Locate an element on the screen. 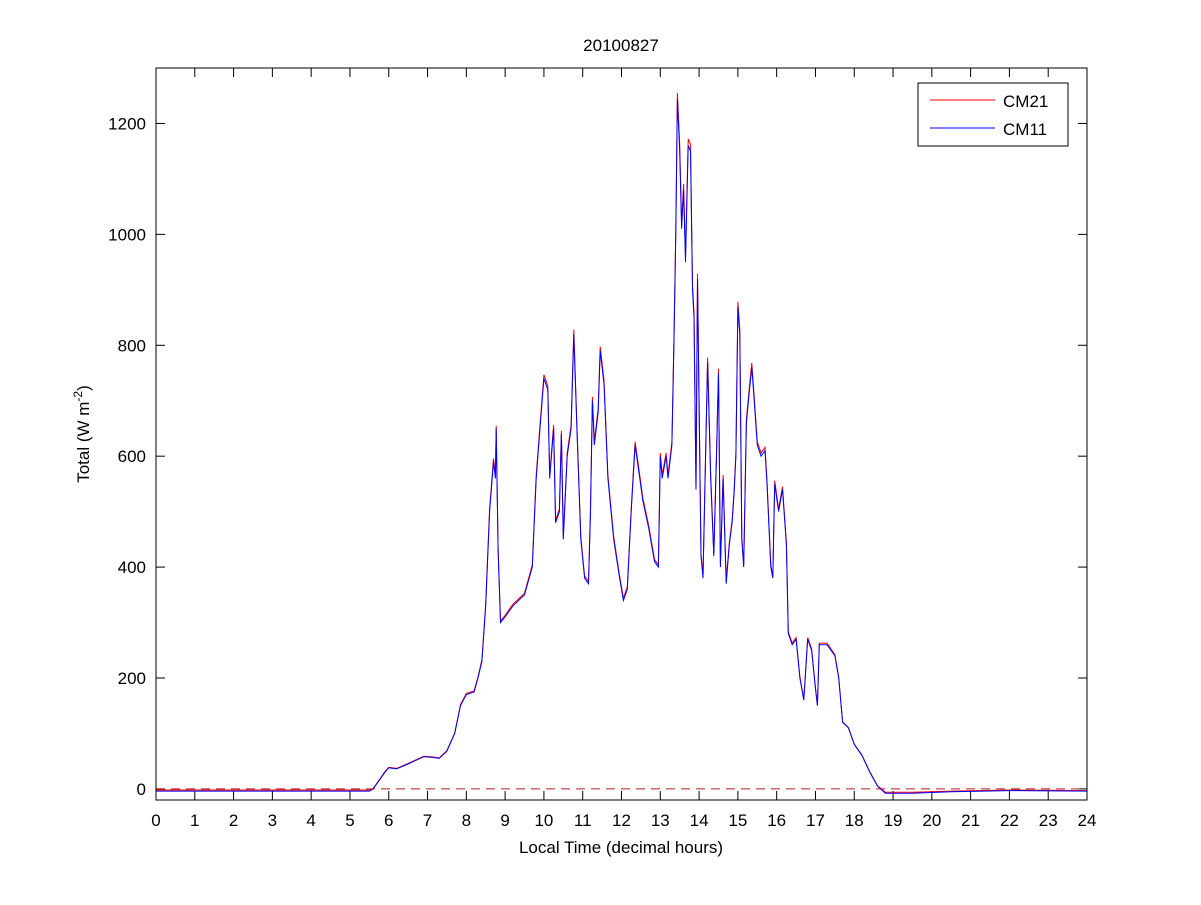  x-tick-label: 16 is located at coordinates (776, 820).